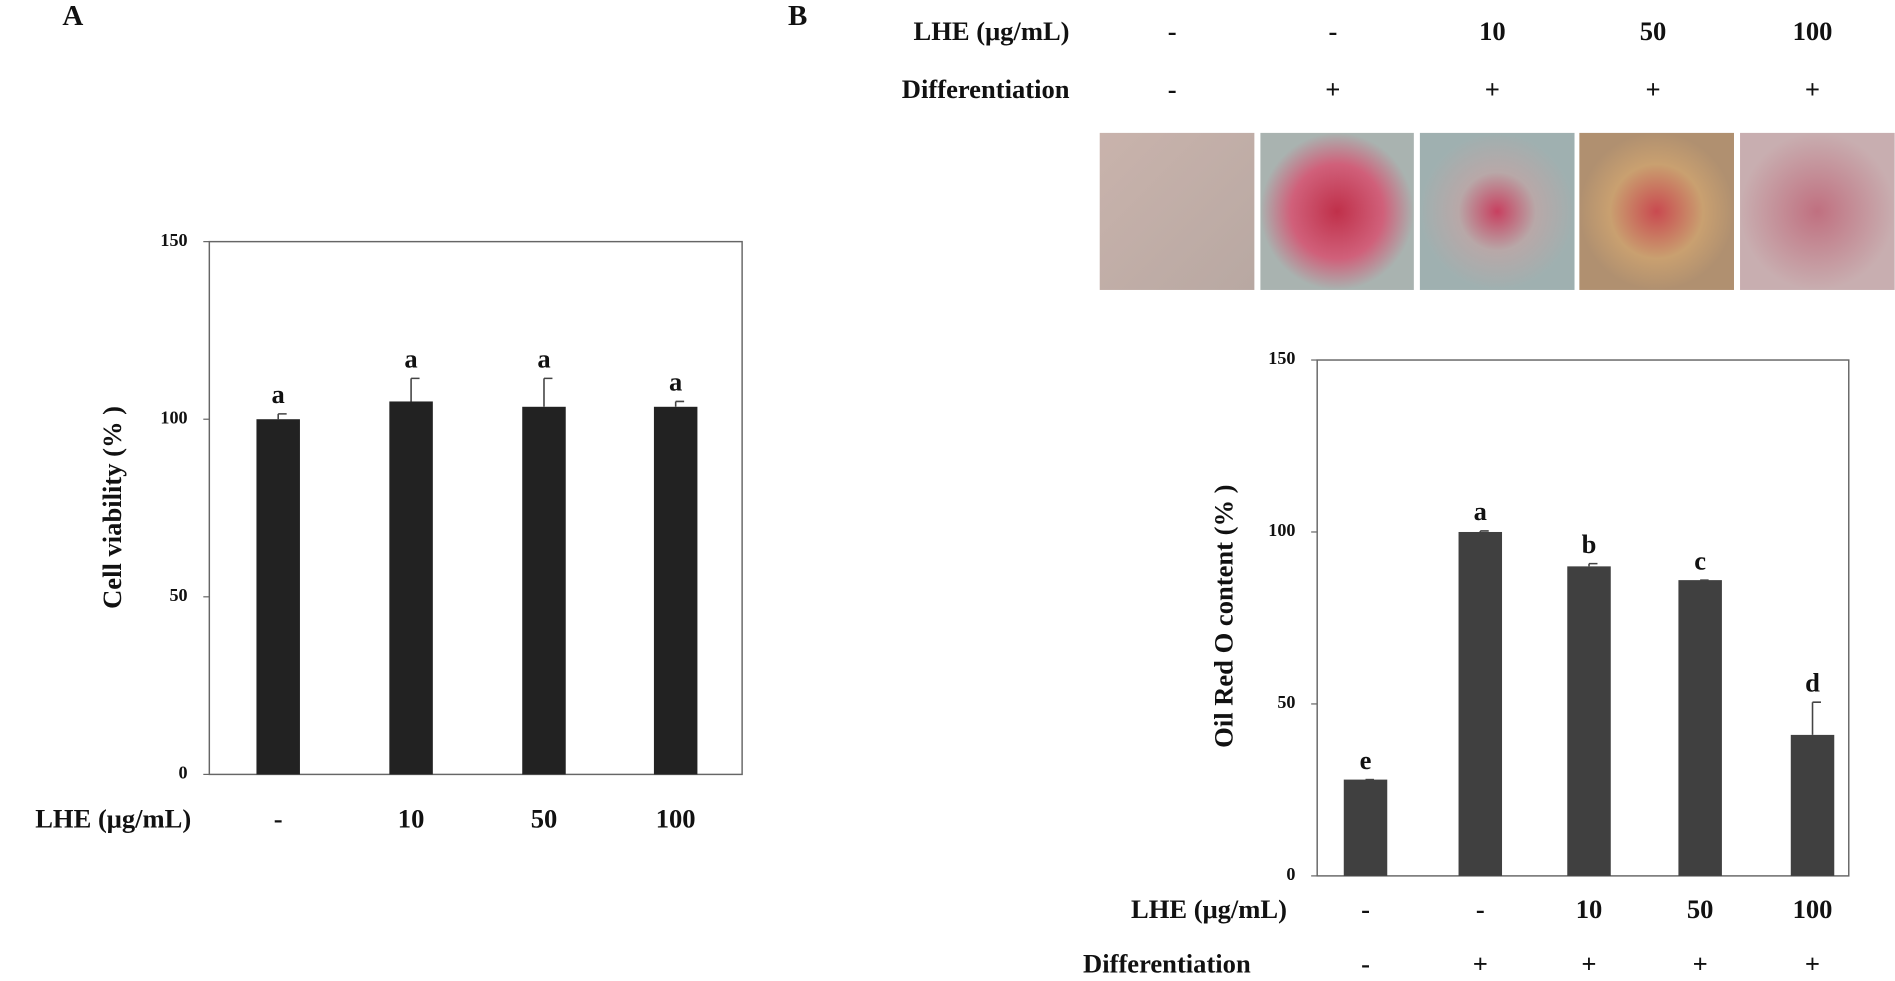  What do you see at coordinates (1366, 760) in the screenshot?
I see `significance-letter: e` at bounding box center [1366, 760].